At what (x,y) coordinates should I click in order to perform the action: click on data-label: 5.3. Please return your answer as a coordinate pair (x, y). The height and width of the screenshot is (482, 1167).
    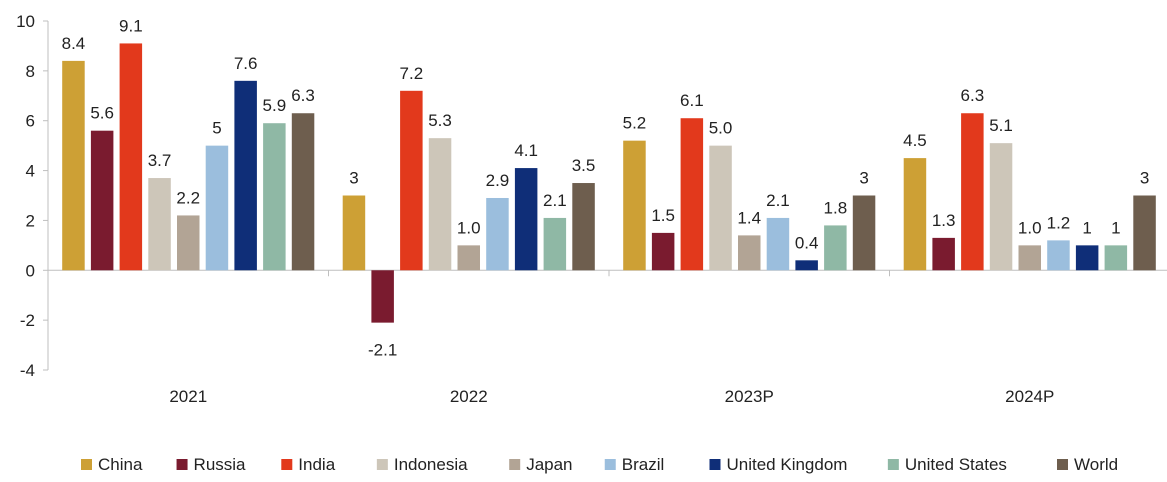
    Looking at the image, I should click on (440, 120).